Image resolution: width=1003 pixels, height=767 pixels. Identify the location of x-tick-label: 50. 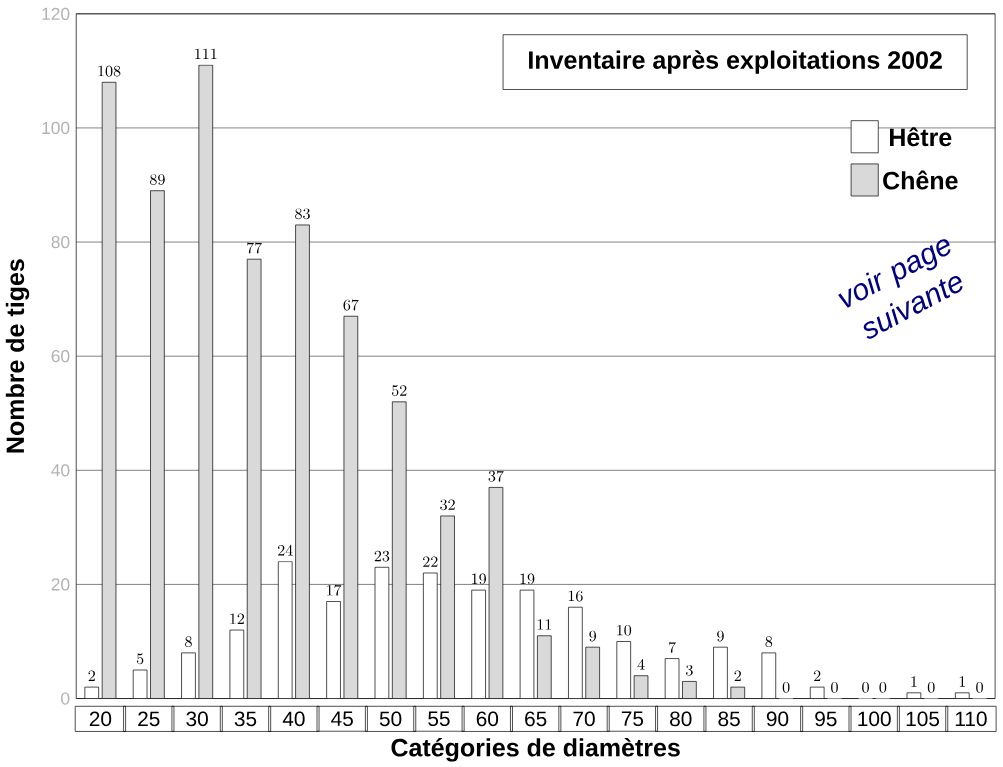
(390, 719).